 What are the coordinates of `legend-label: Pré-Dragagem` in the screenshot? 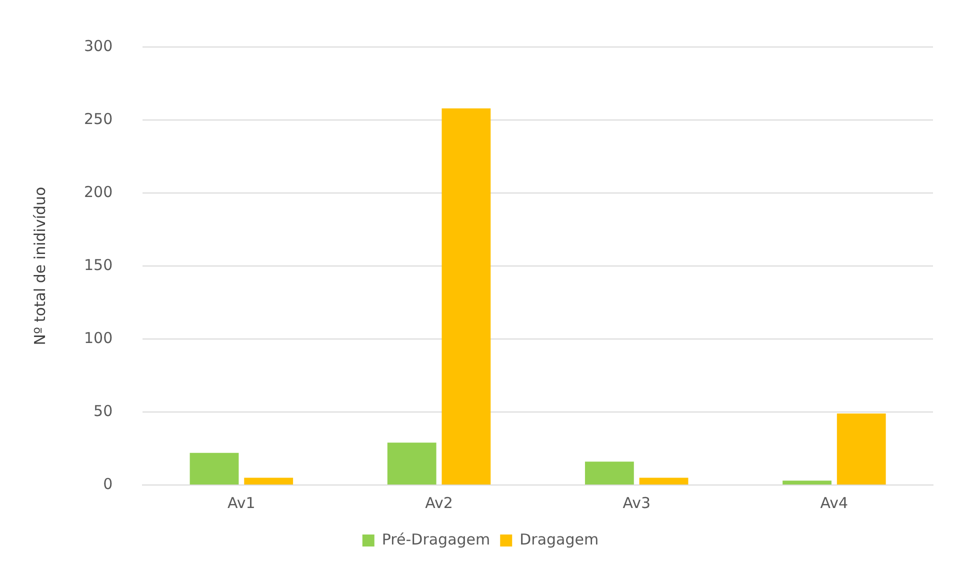 It's located at (436, 539).